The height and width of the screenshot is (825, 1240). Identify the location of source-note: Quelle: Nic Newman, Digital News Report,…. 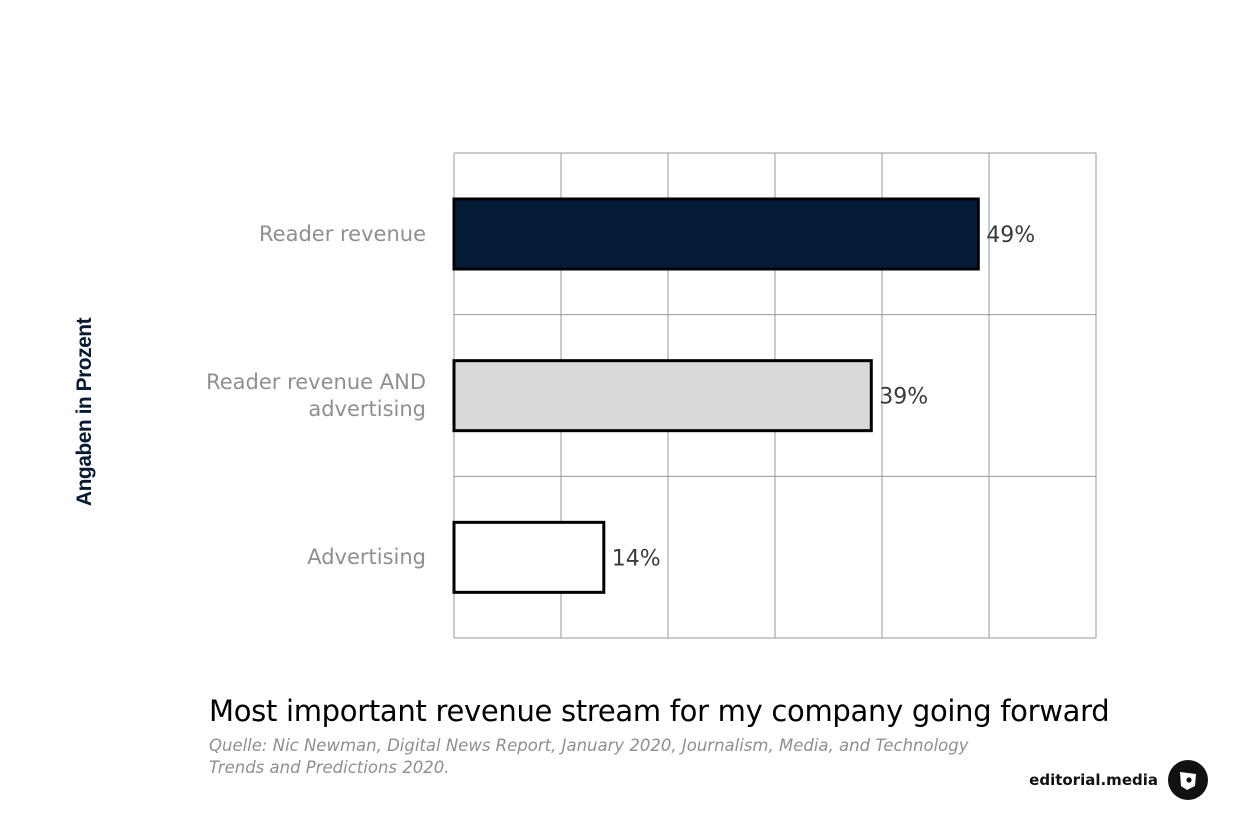
(619, 757).